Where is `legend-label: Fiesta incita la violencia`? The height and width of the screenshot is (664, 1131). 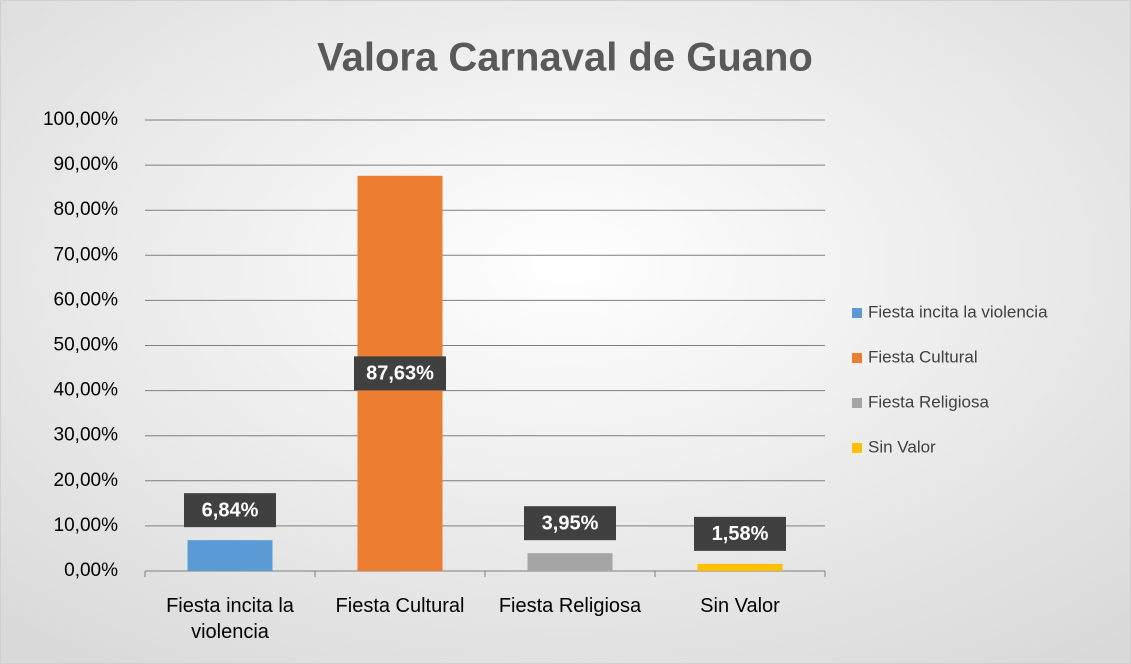 legend-label: Fiesta incita la violencia is located at coordinates (958, 311).